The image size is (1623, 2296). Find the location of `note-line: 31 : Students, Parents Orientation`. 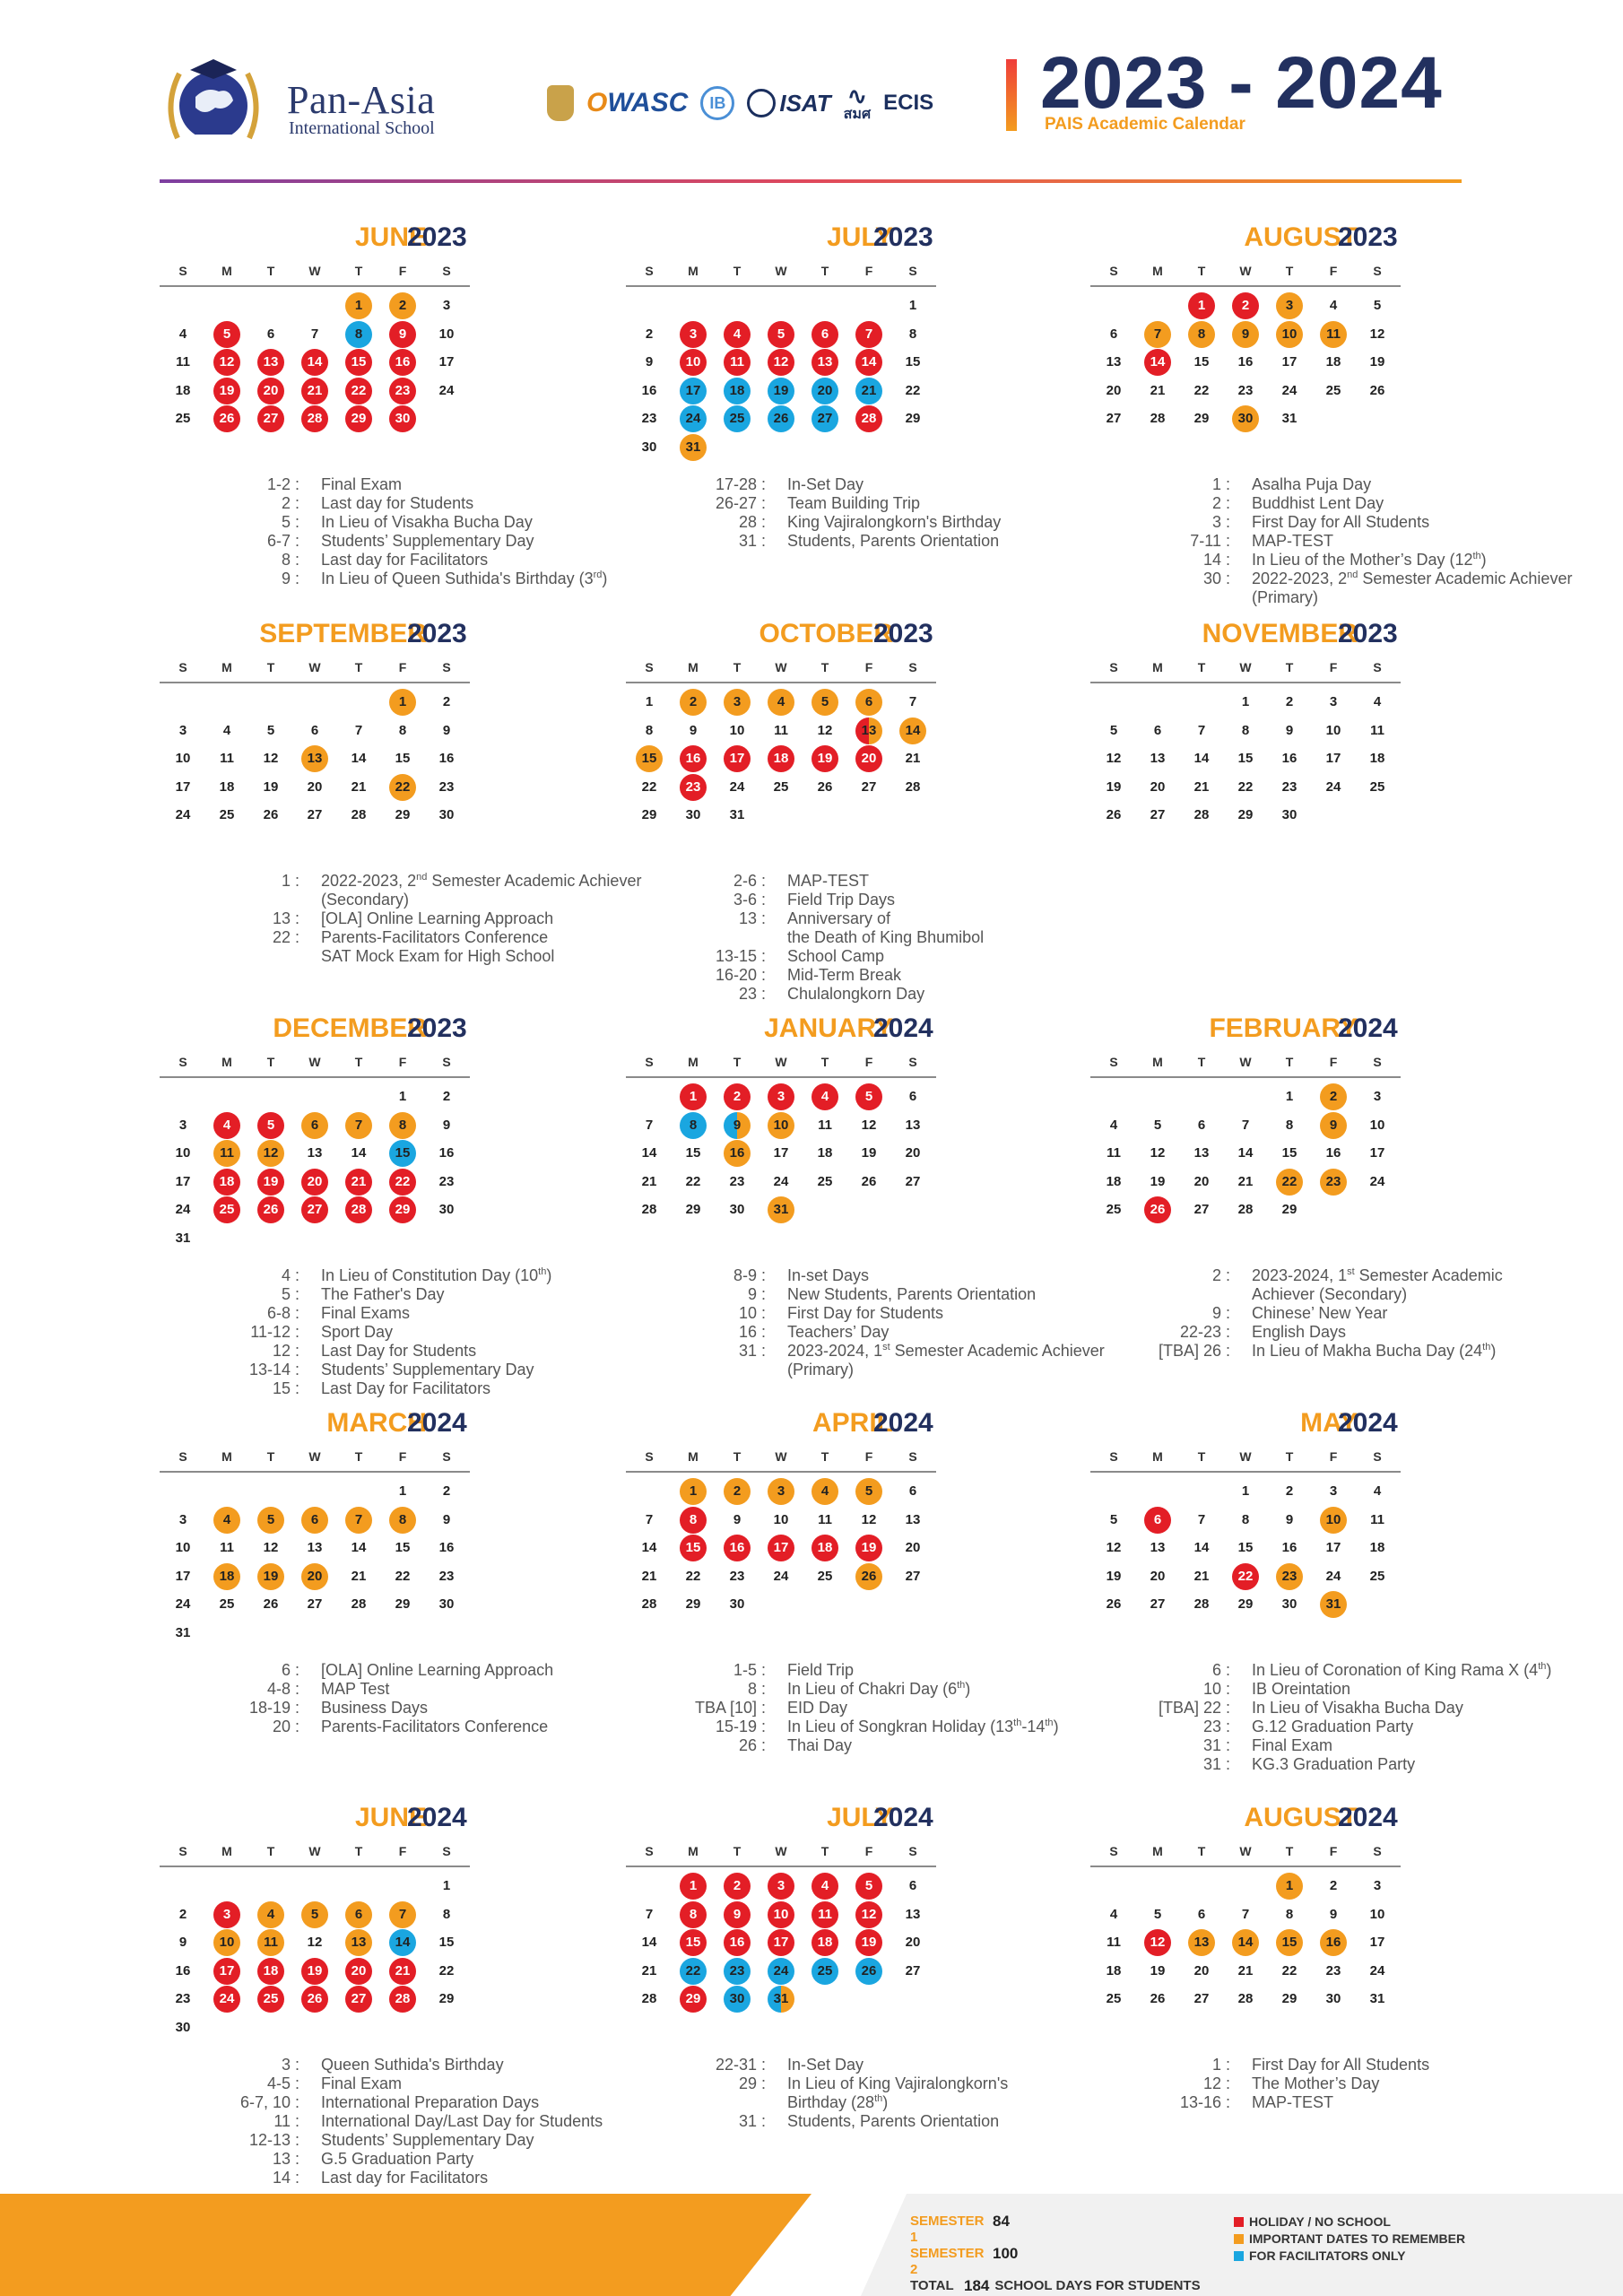

note-line: 31 : Students, Parents Orientation is located at coordinates (877, 2121).